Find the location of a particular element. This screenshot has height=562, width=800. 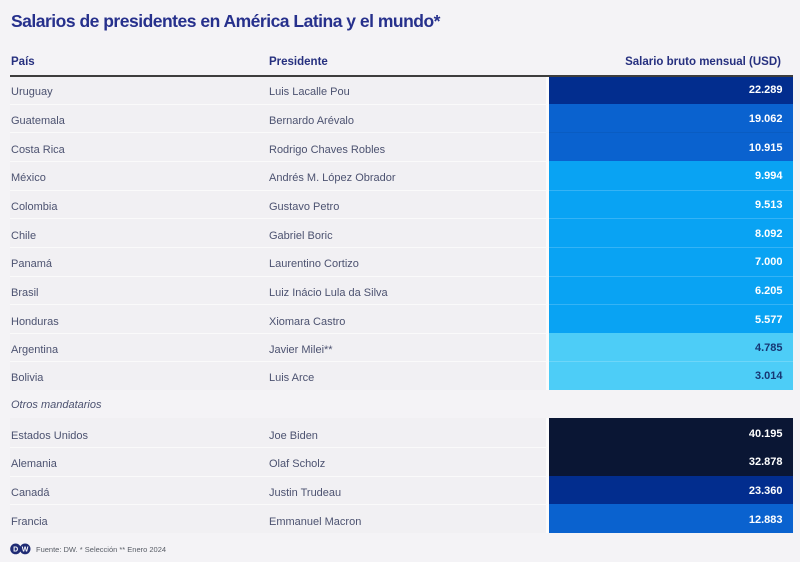

svg-text: D is located at coordinates (15, 549).